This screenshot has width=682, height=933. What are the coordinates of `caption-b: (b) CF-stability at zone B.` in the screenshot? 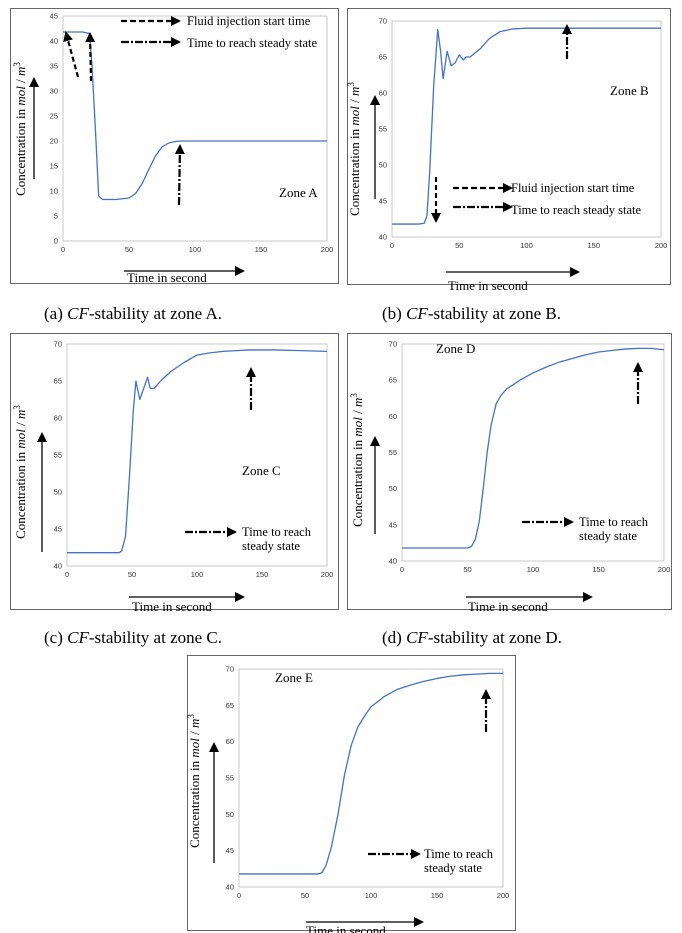 It's located at (471, 313).